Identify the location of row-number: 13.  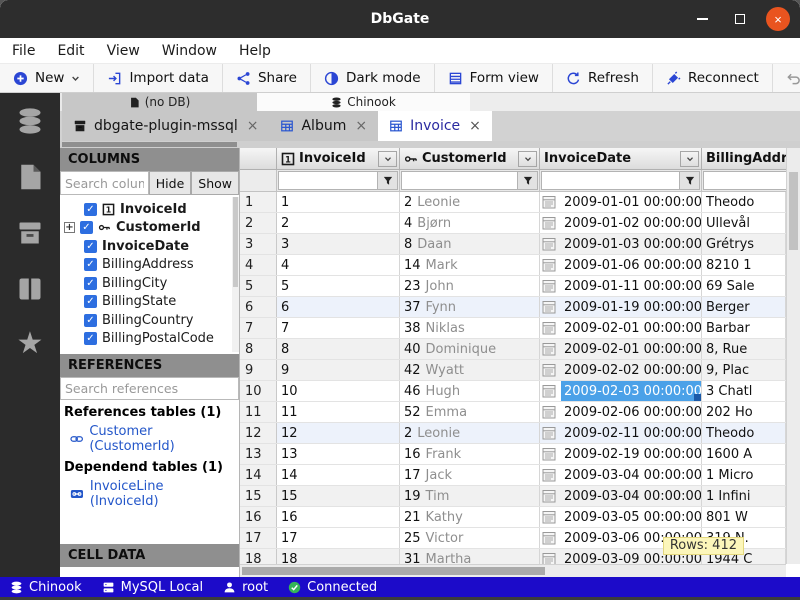
(258, 454).